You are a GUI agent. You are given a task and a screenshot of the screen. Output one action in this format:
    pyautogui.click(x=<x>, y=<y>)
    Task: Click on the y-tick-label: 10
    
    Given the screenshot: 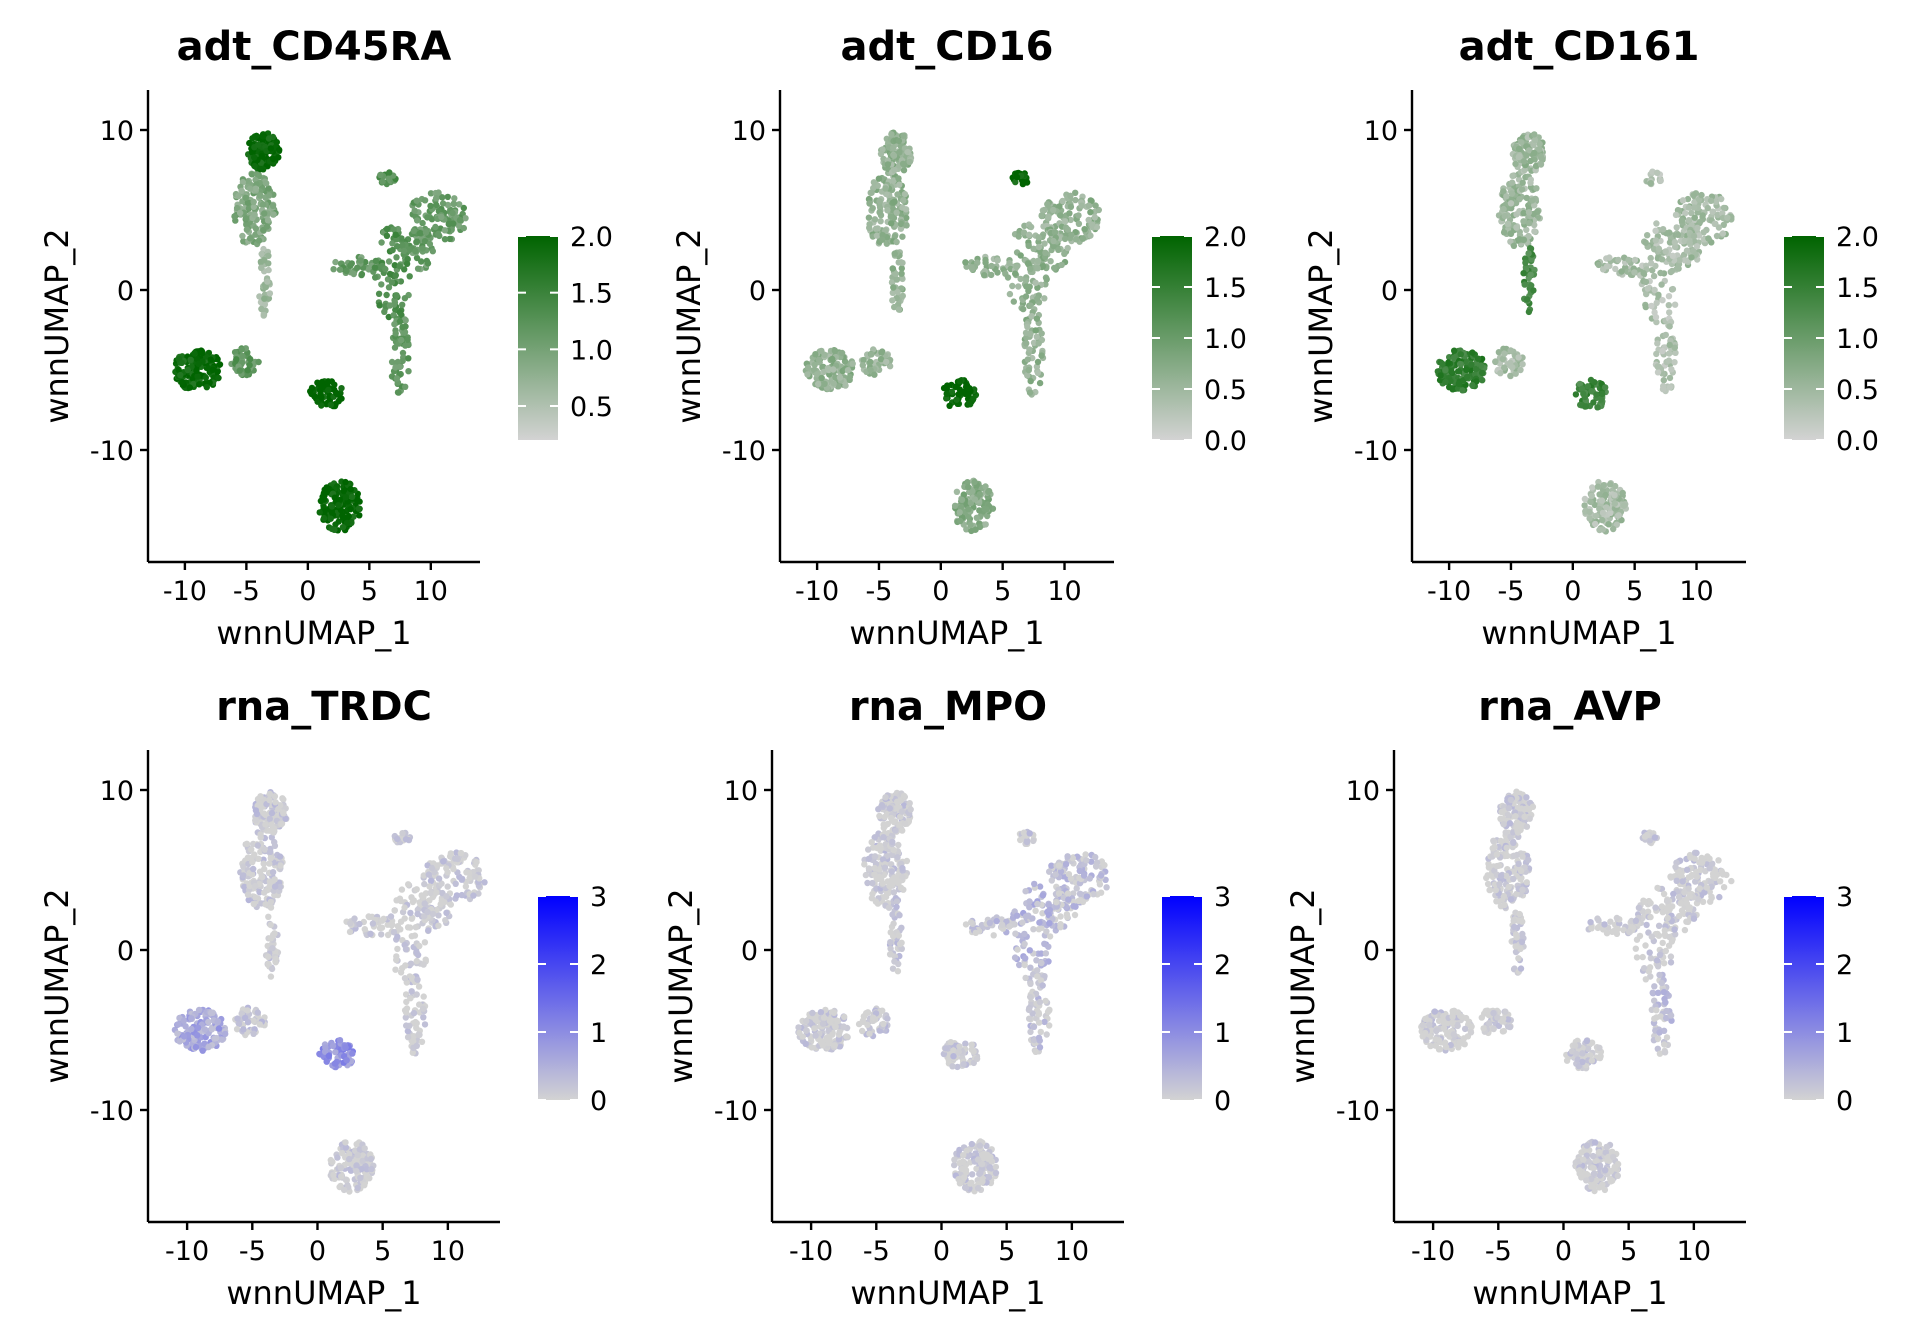 What is the action you would take?
    pyautogui.click(x=117, y=131)
    